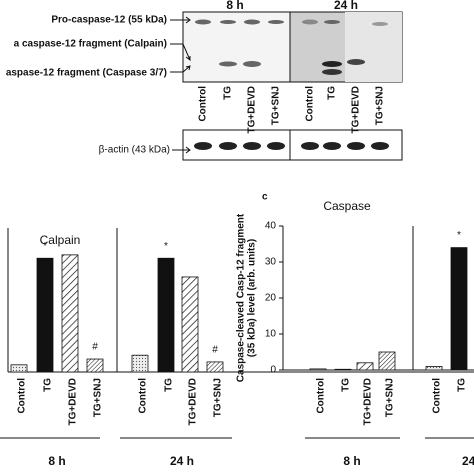  What do you see at coordinates (271, 334) in the screenshot?
I see `y-tick-label: 10` at bounding box center [271, 334].